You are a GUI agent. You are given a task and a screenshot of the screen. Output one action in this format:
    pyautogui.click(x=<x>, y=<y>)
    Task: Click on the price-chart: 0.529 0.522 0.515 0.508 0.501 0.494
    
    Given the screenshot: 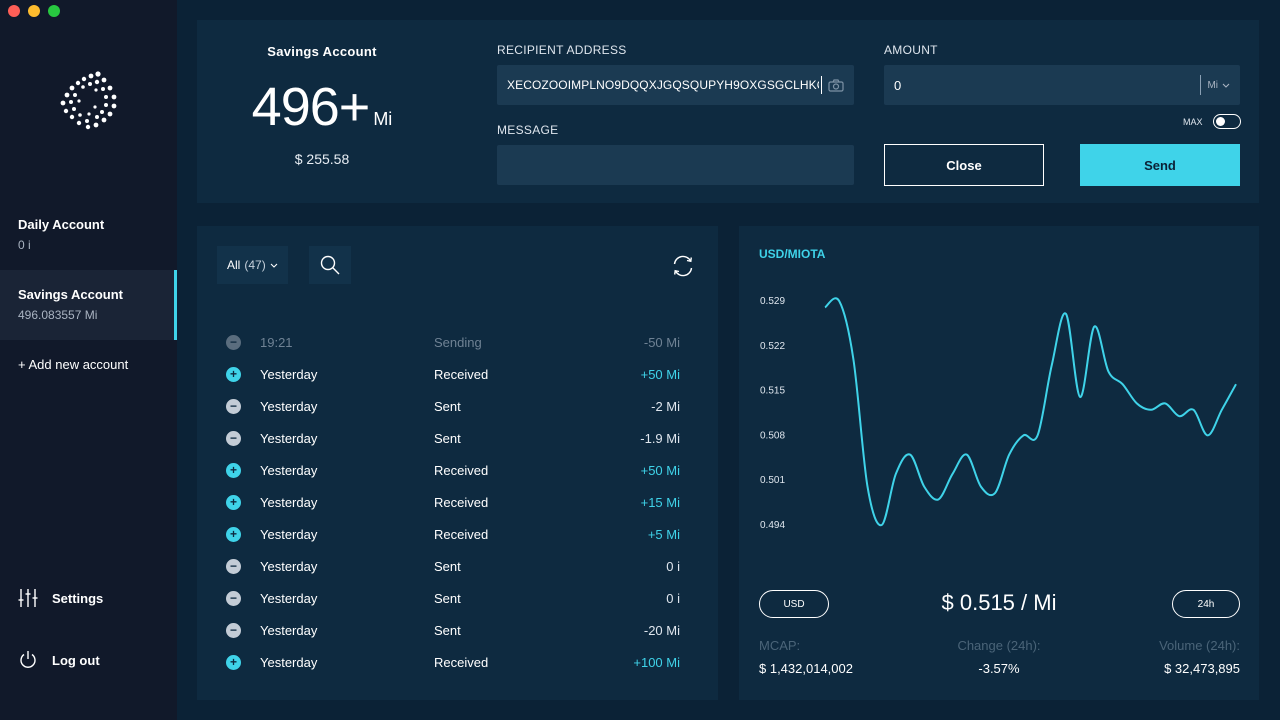 What is the action you would take?
    pyautogui.click(x=998, y=413)
    